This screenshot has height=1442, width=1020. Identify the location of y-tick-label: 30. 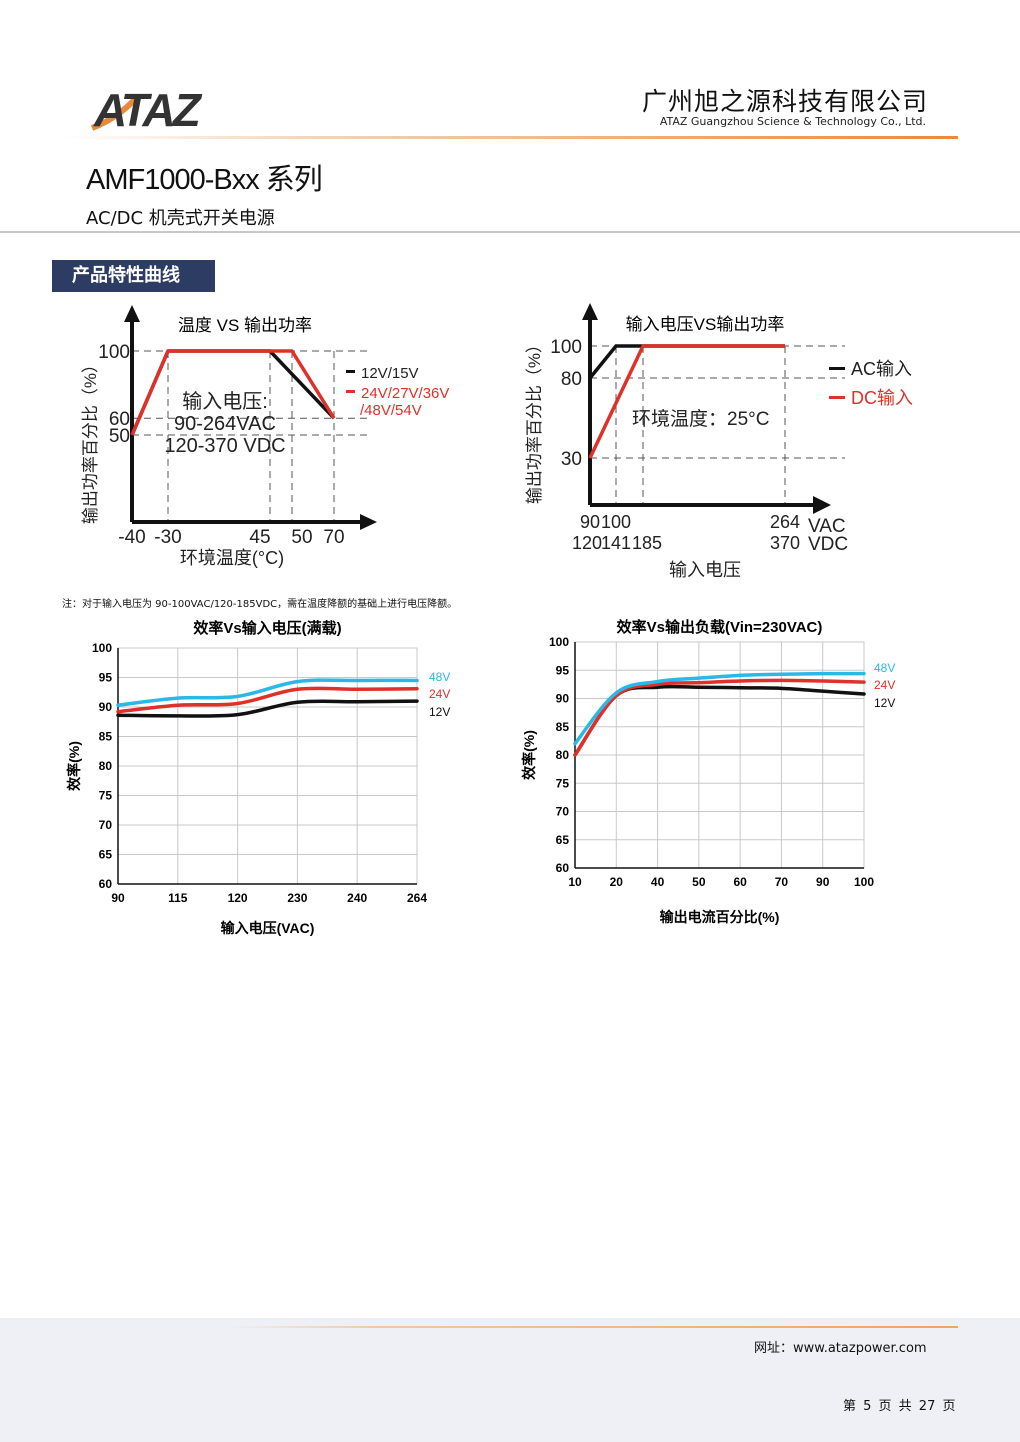
(571, 459).